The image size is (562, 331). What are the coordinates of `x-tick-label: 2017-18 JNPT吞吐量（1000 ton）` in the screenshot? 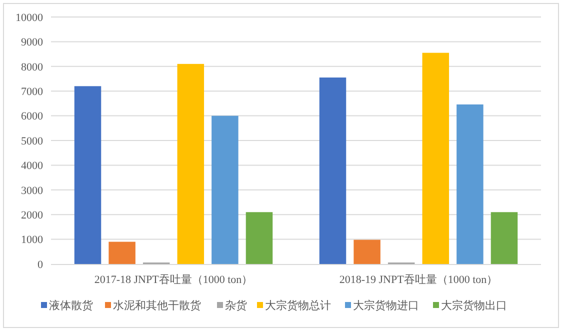 It's located at (173, 279).